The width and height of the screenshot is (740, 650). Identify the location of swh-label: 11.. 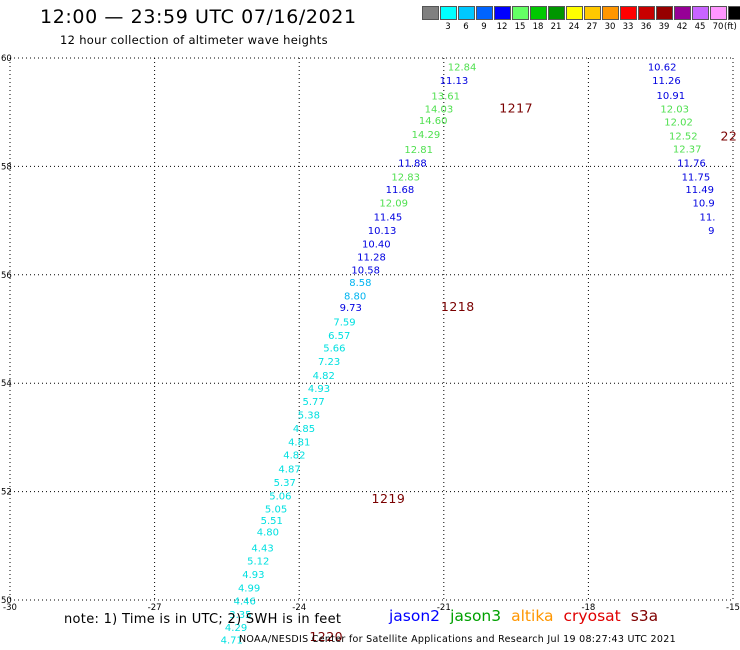
(708, 217).